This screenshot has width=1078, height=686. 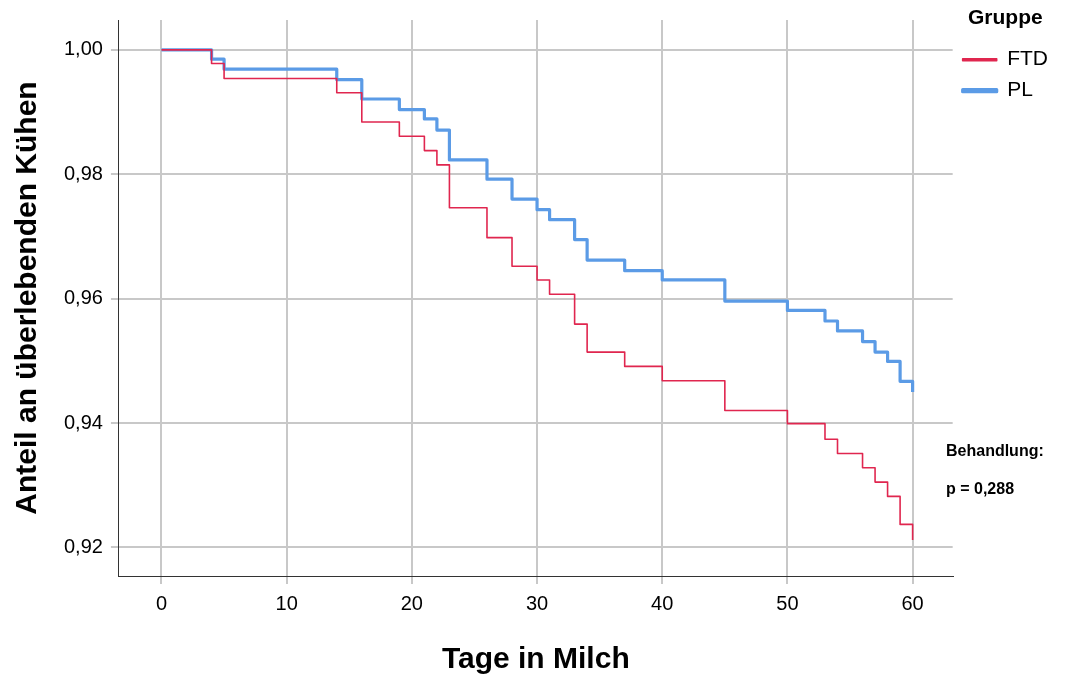 What do you see at coordinates (981, 489) in the screenshot?
I see `annotation: p = 0,288` at bounding box center [981, 489].